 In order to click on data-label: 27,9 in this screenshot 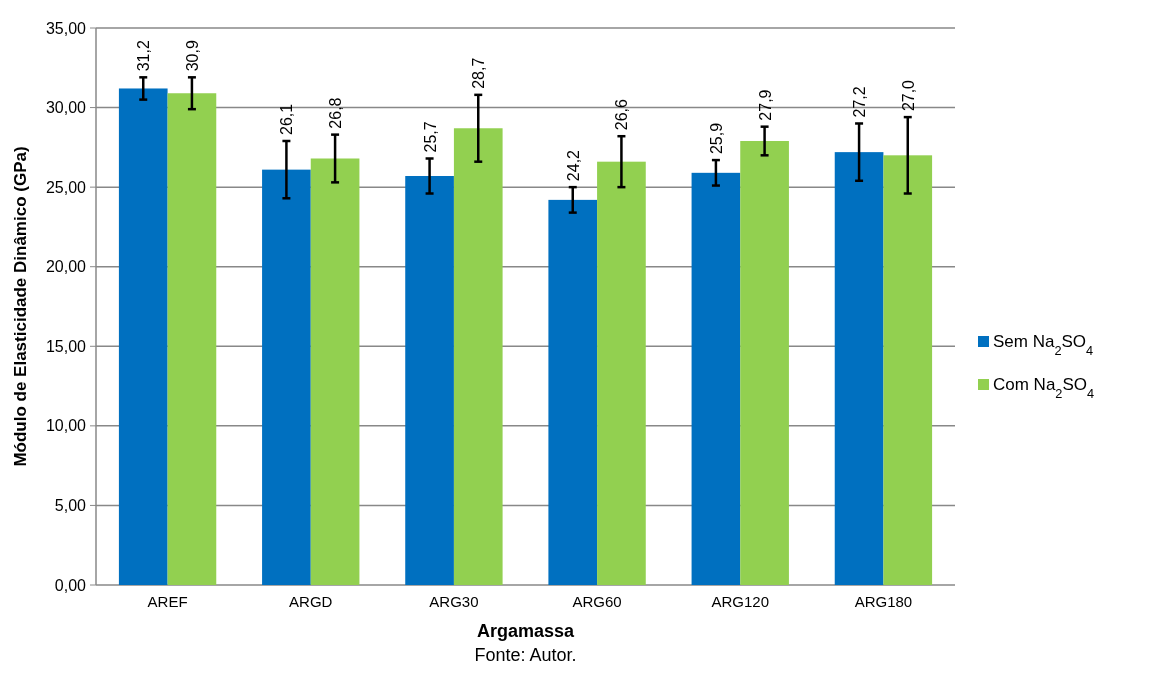, I will do `click(765, 105)`.